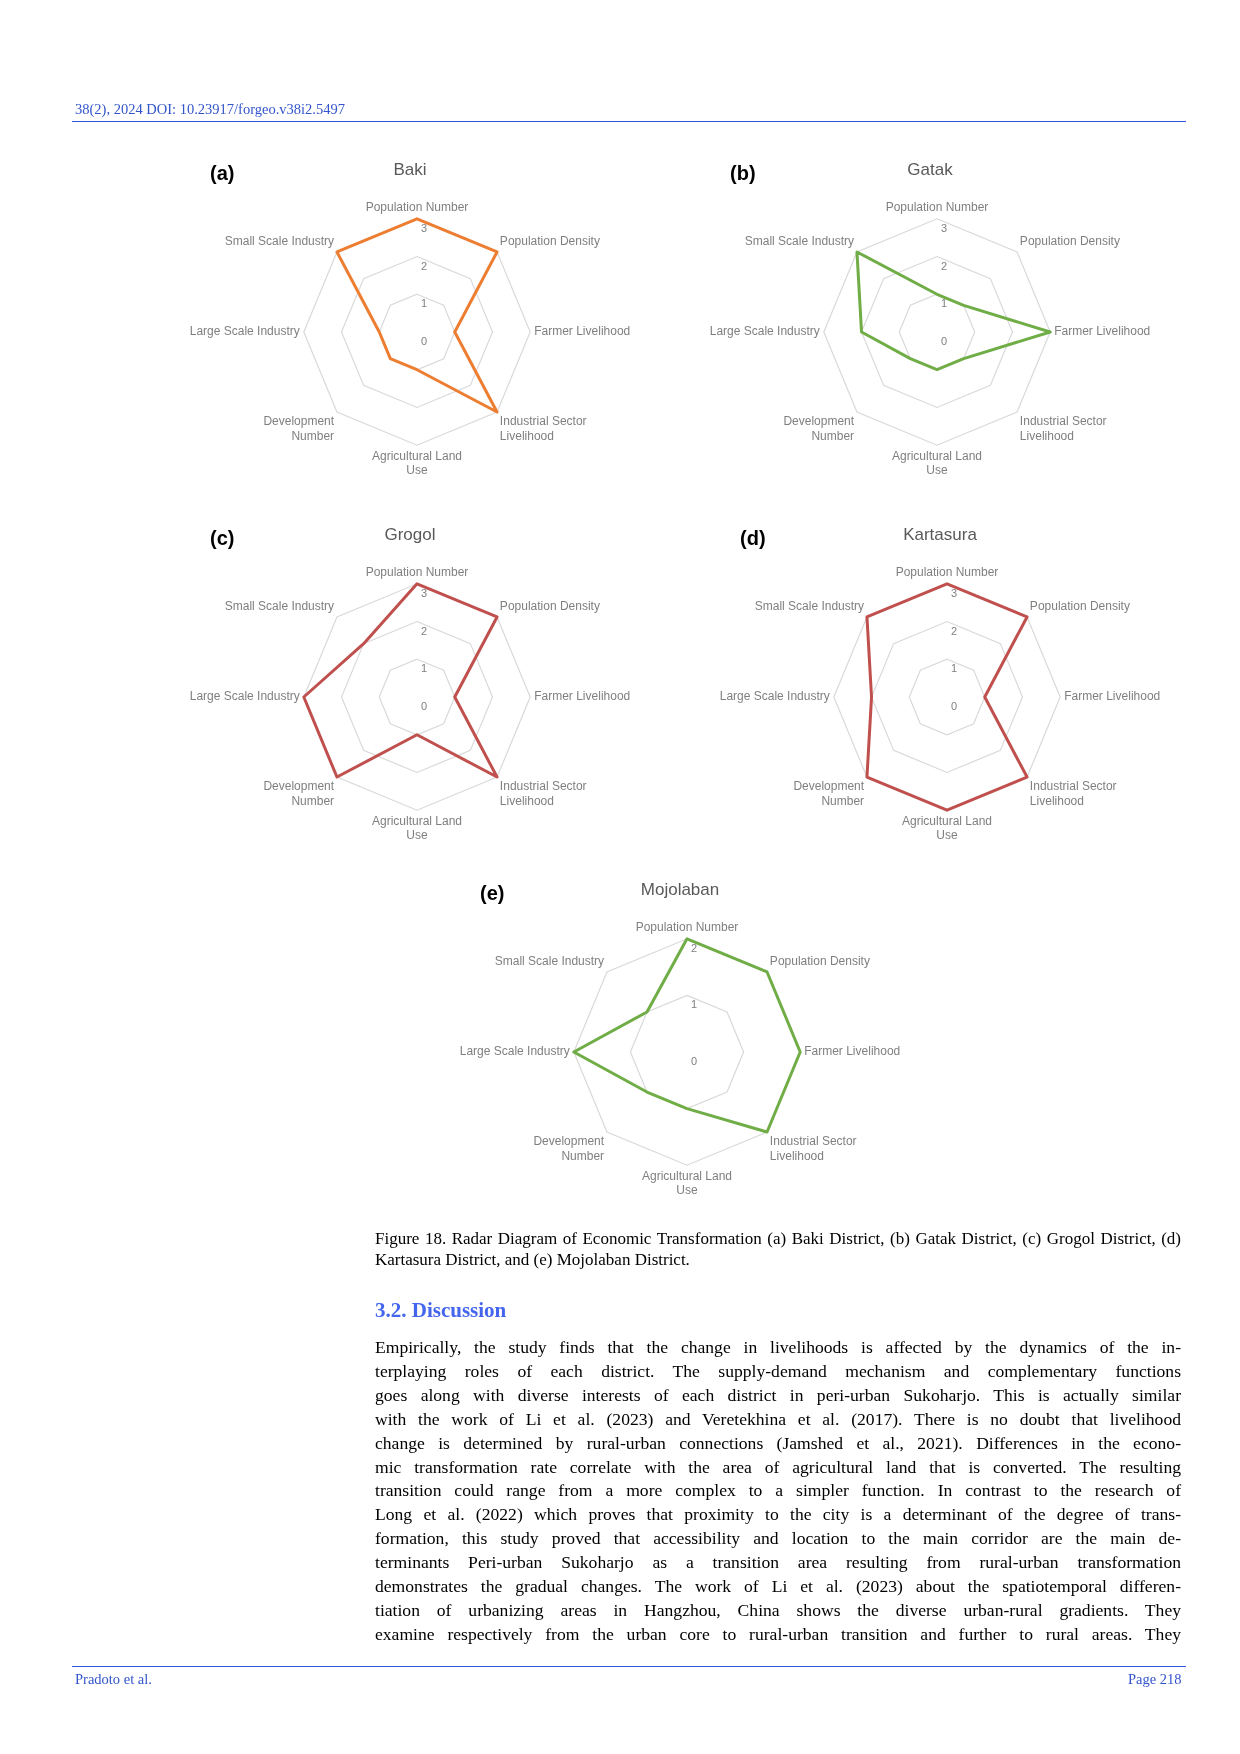 The image size is (1240, 1754). I want to click on text: demonstrates the gradual changes. The work of Li et al. (2023) about the spatiotemporal differen-, so click(778, 1586).